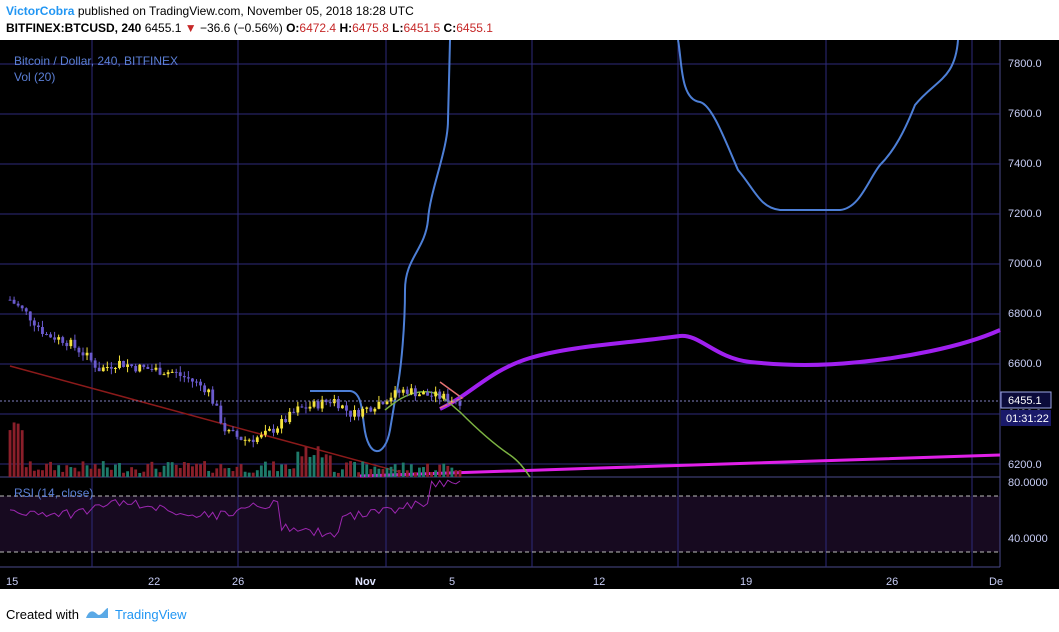  What do you see at coordinates (1025, 214) in the screenshot?
I see `price-tick: 7200.0` at bounding box center [1025, 214].